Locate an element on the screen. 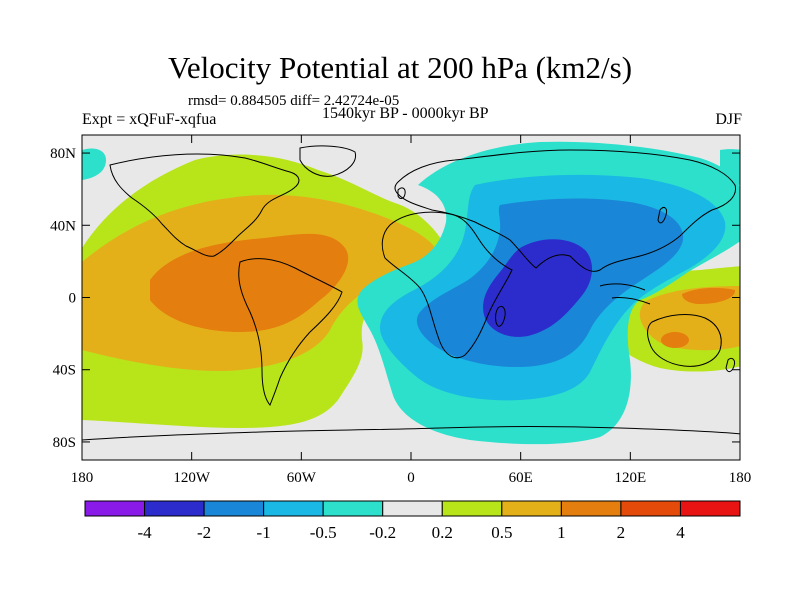 Image resolution: width=800 pixels, height=600 pixels. colorbar-label: 1 is located at coordinates (561, 532).